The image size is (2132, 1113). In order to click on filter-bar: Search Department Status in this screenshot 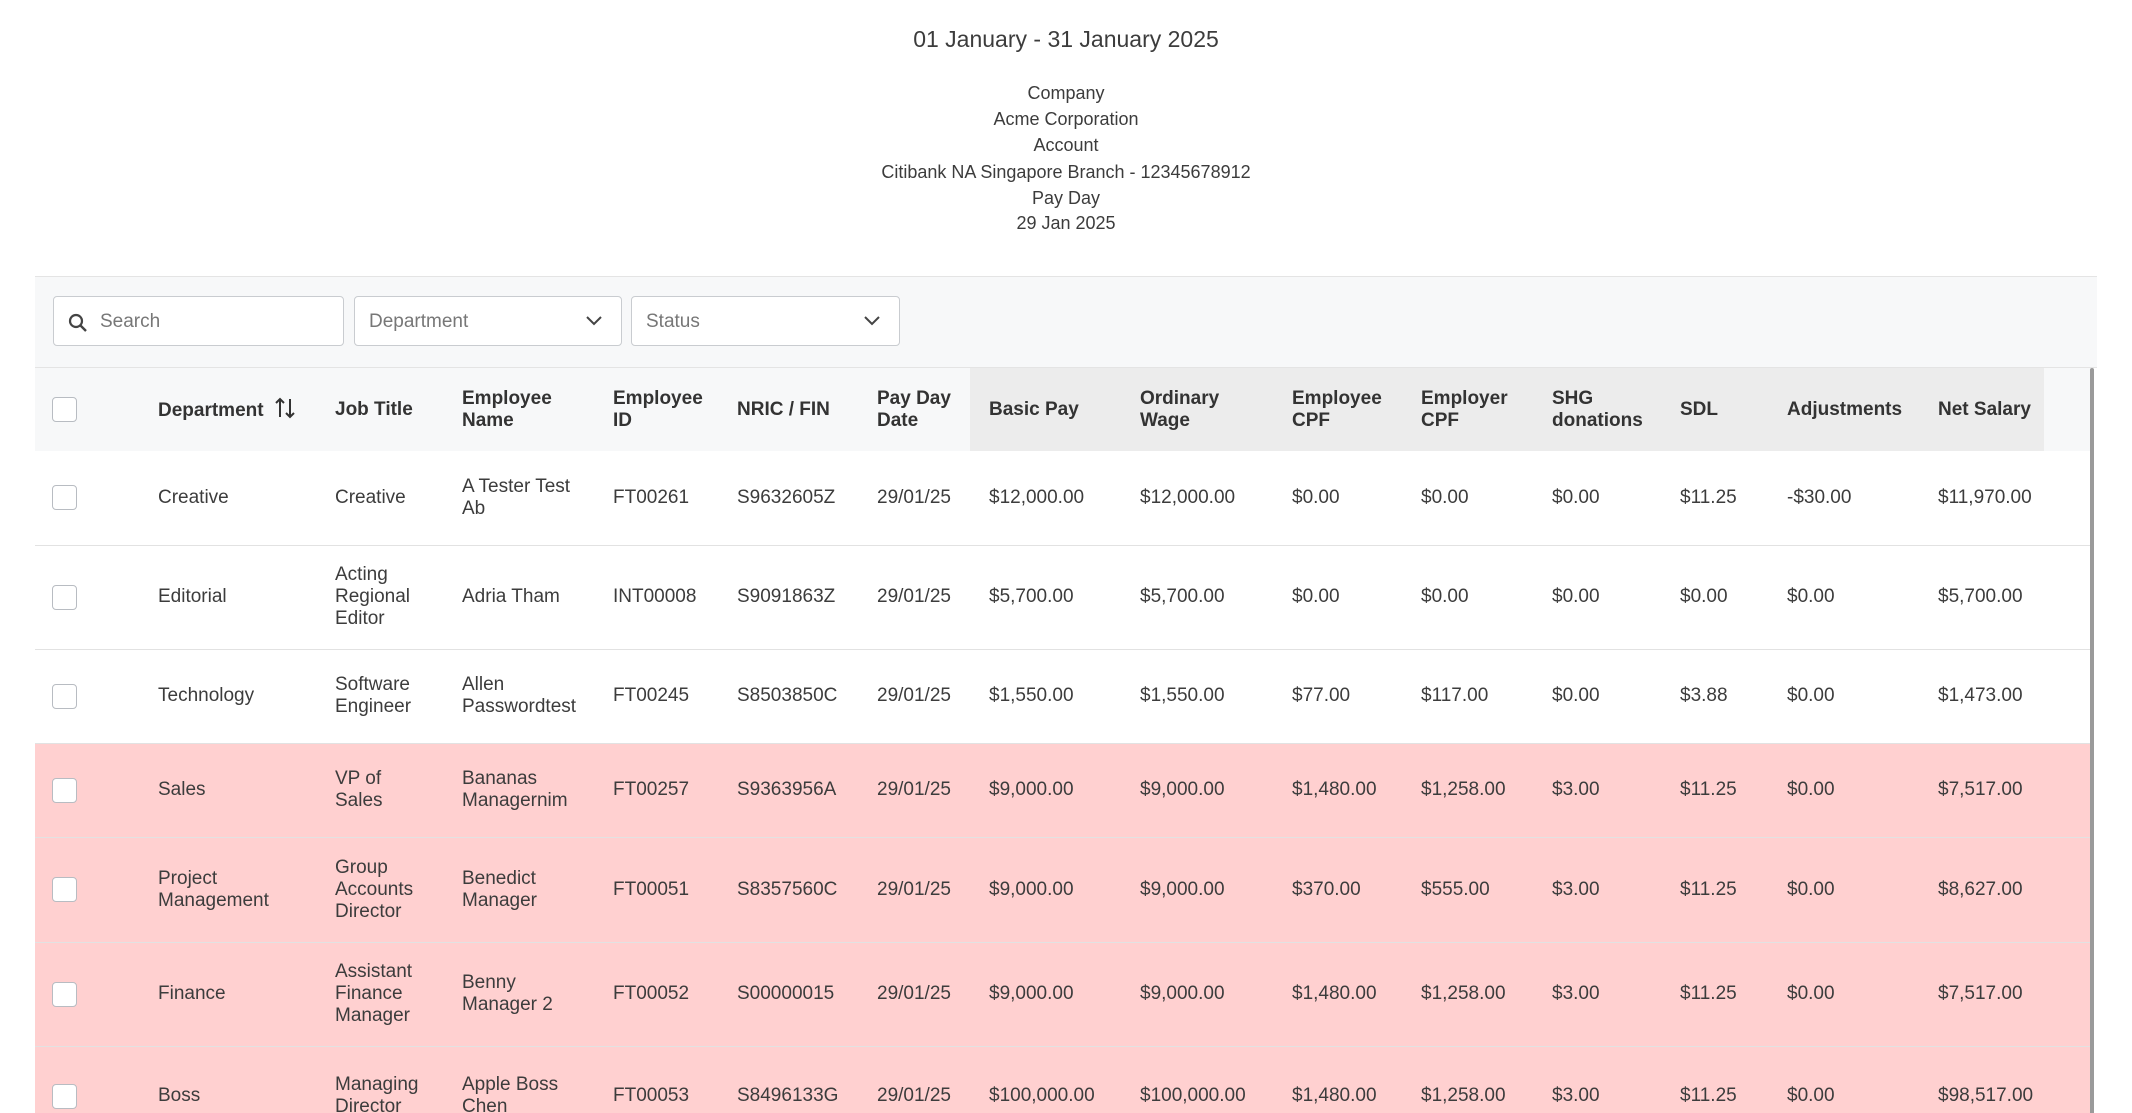, I will do `click(1066, 322)`.